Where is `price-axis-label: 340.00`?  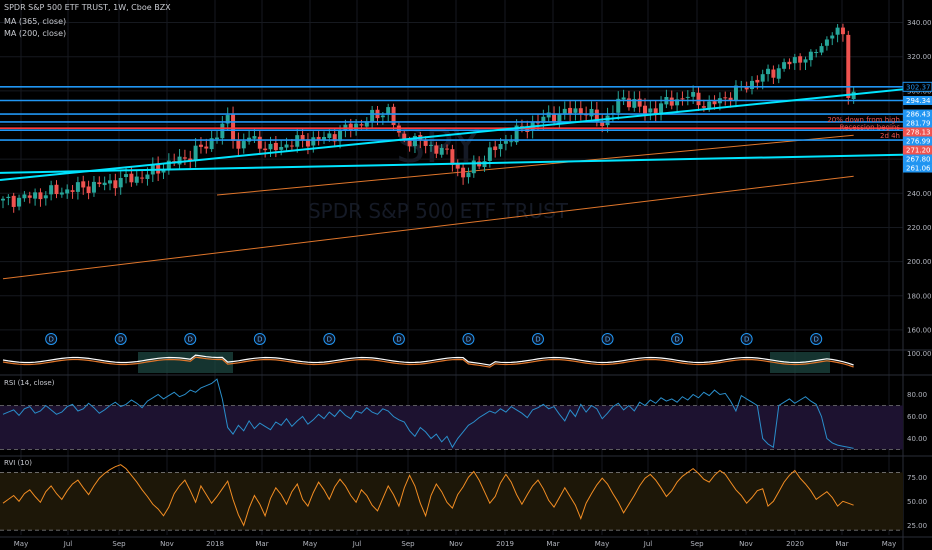
price-axis-label: 340.00 is located at coordinates (919, 23).